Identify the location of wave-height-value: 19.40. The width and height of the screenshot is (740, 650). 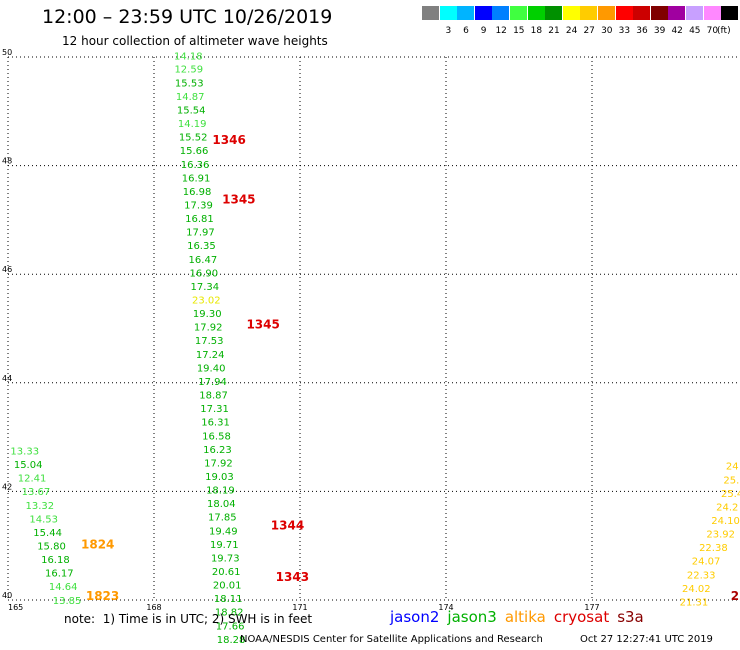
(211, 368).